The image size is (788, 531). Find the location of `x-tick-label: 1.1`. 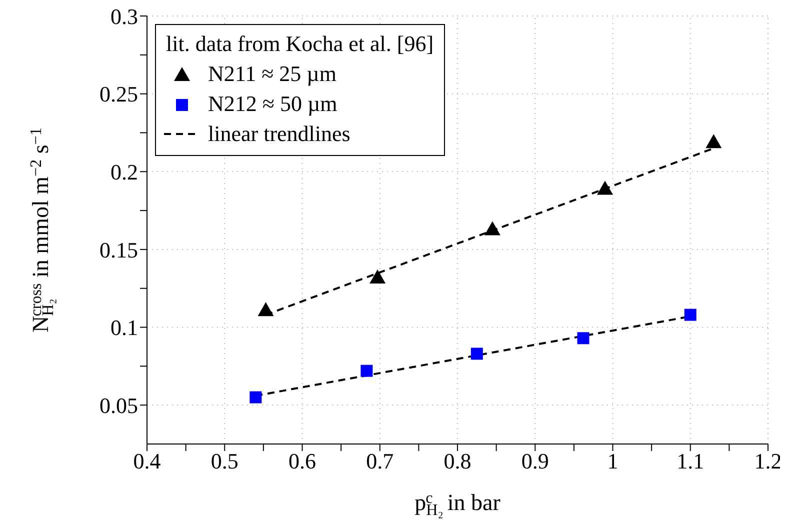

x-tick-label: 1.1 is located at coordinates (690, 461).